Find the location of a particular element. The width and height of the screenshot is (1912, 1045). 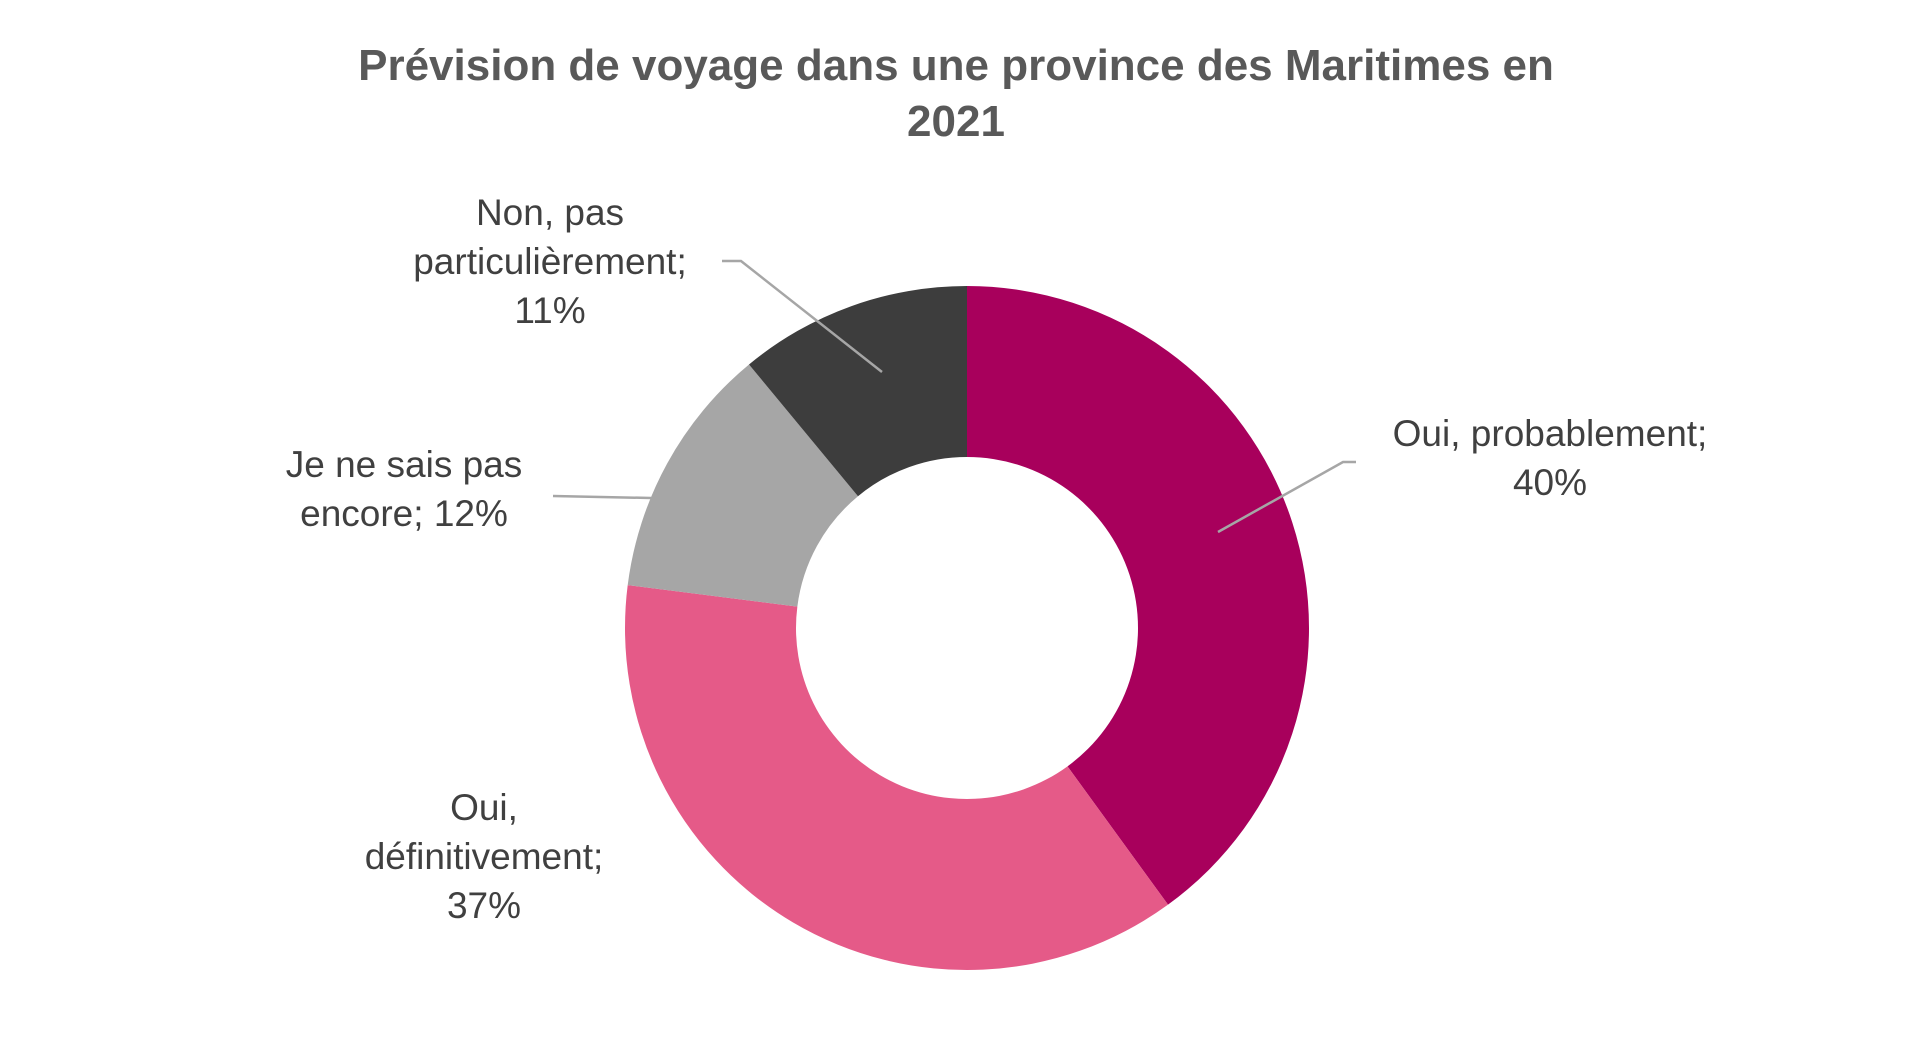

slice-label-2: Oui, définitivement; 37% is located at coordinates (484, 856).